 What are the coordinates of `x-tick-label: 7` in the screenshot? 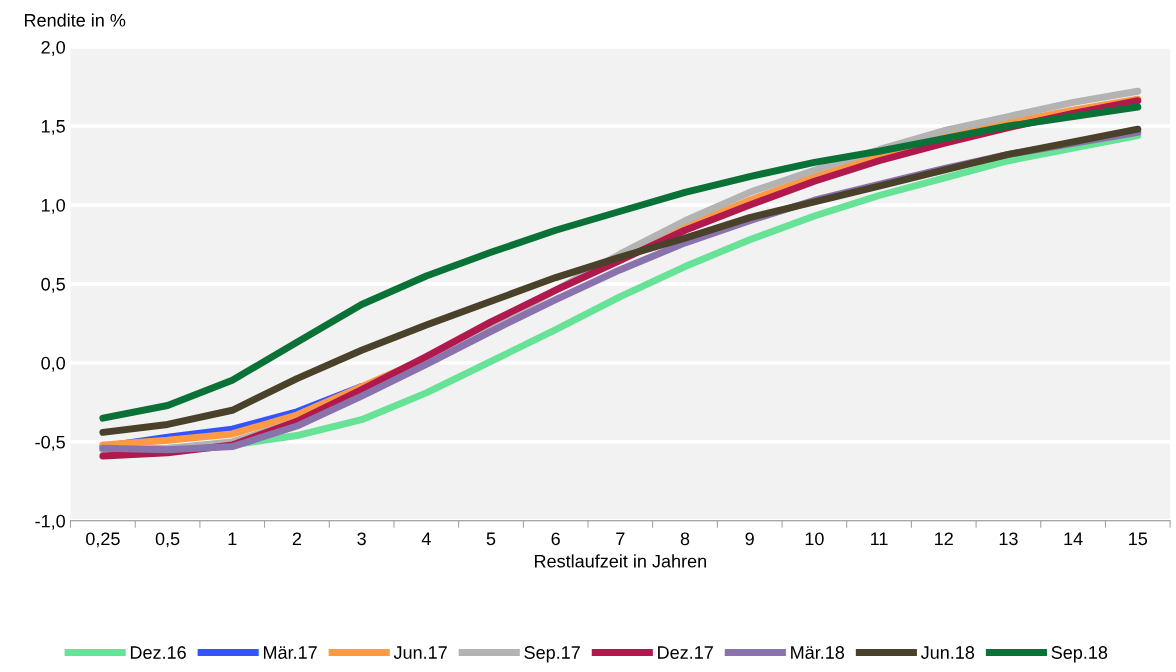 It's located at (620, 538).